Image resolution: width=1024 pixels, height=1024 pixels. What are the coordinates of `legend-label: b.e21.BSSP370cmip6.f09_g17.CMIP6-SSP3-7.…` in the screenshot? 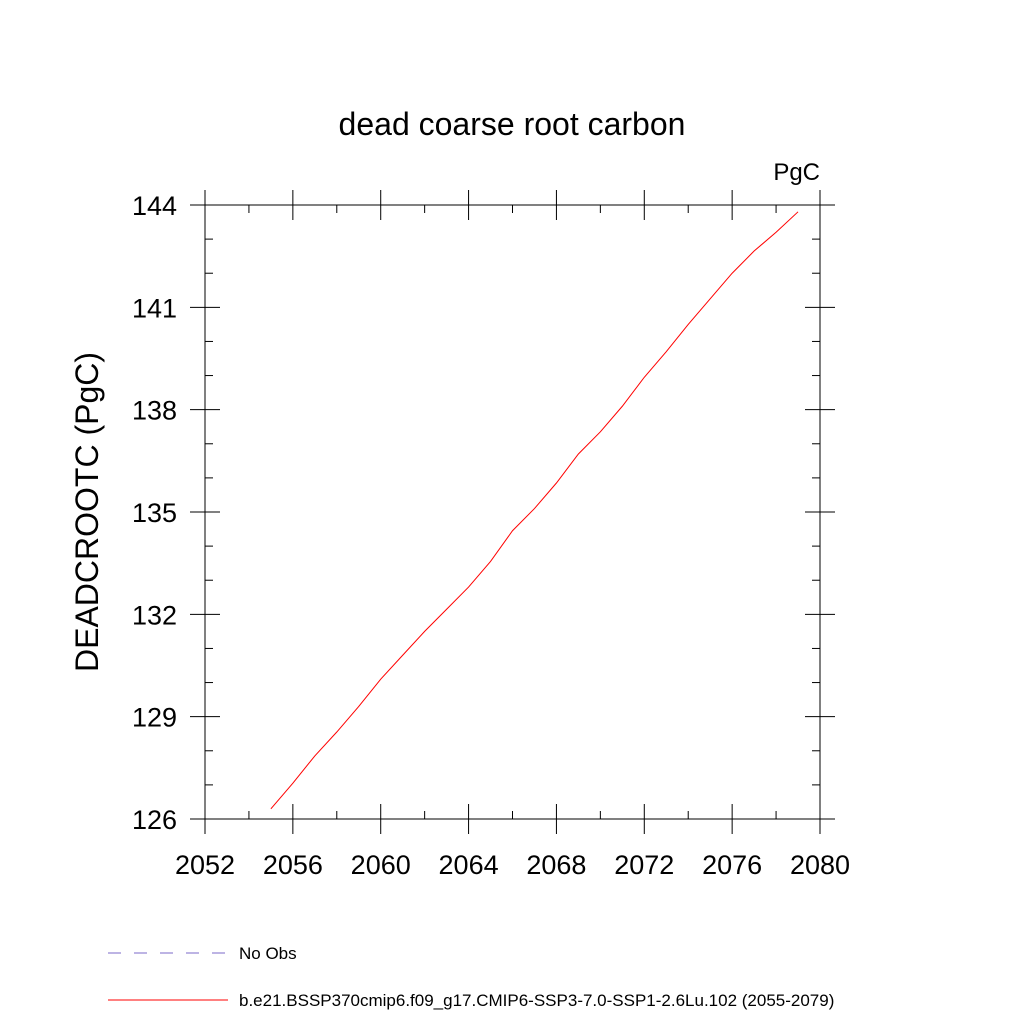 It's located at (536, 1000).